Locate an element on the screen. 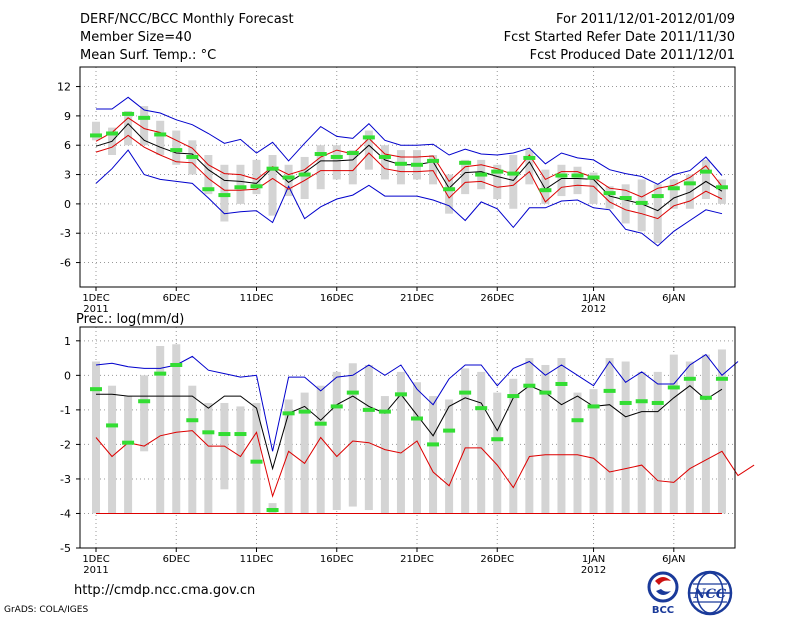 The width and height of the screenshot is (800, 618). prec-xtick-label: 1JAN is located at coordinates (593, 559).